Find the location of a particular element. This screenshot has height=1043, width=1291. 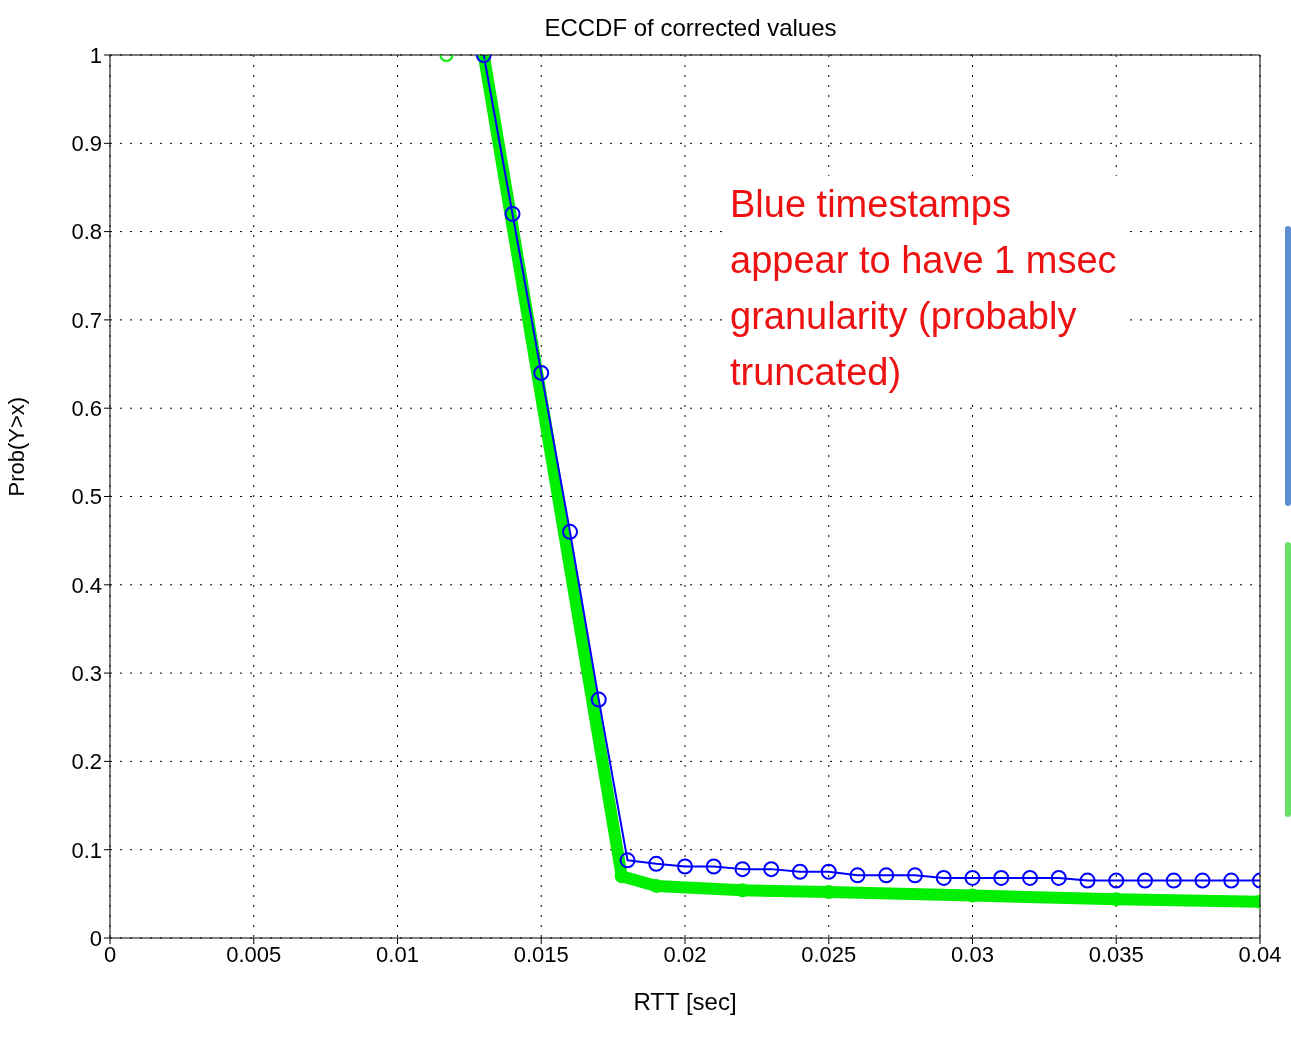

y-tick-label: 0 is located at coordinates (95, 938).